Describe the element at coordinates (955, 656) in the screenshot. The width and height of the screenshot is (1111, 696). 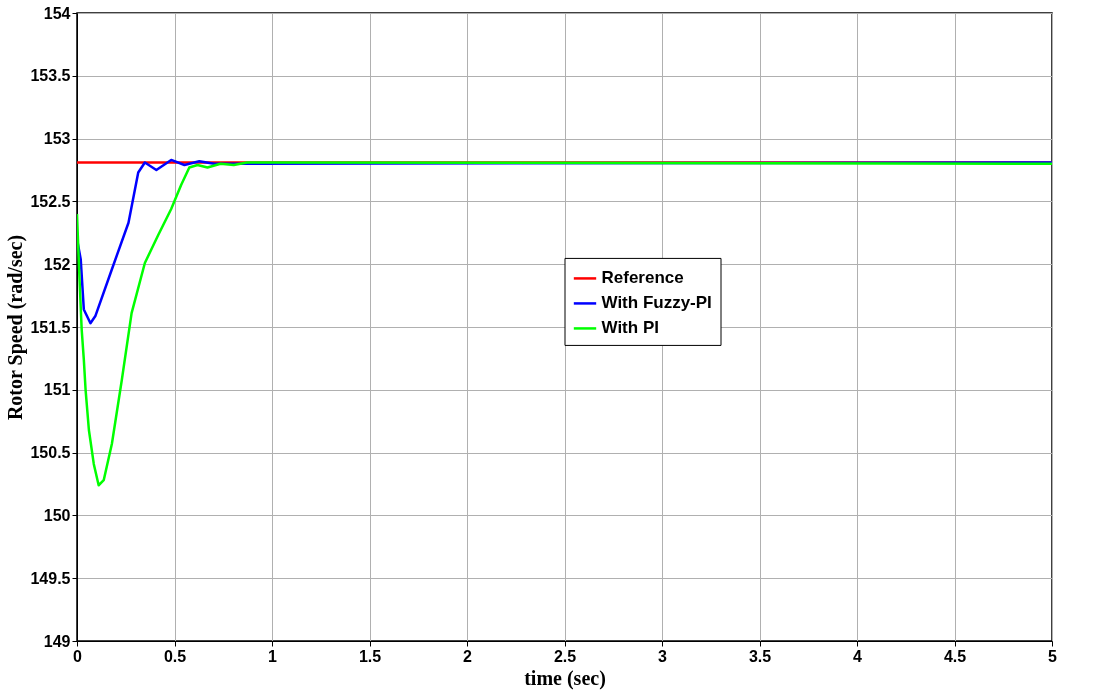
I see `x-tick-label: 4.5` at that location.